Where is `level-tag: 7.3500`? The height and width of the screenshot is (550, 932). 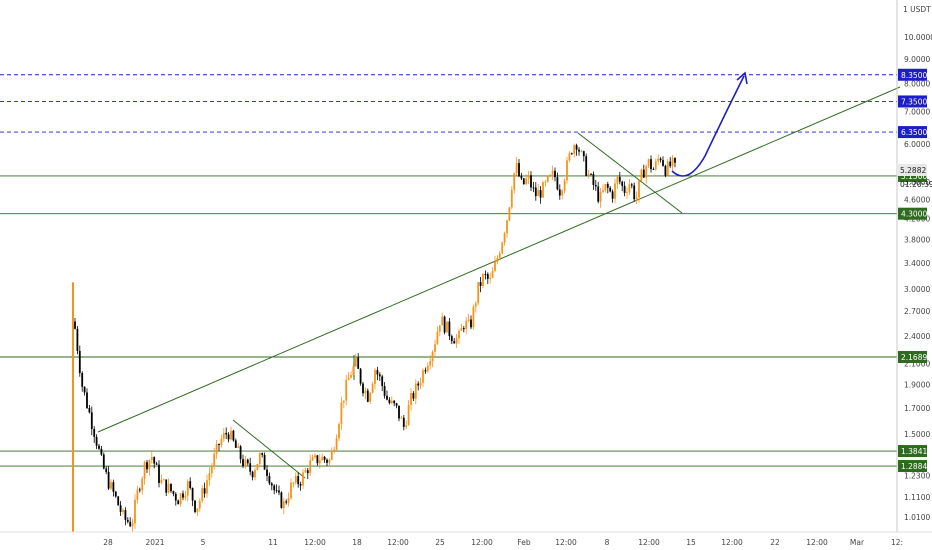 level-tag: 7.3500 is located at coordinates (914, 101).